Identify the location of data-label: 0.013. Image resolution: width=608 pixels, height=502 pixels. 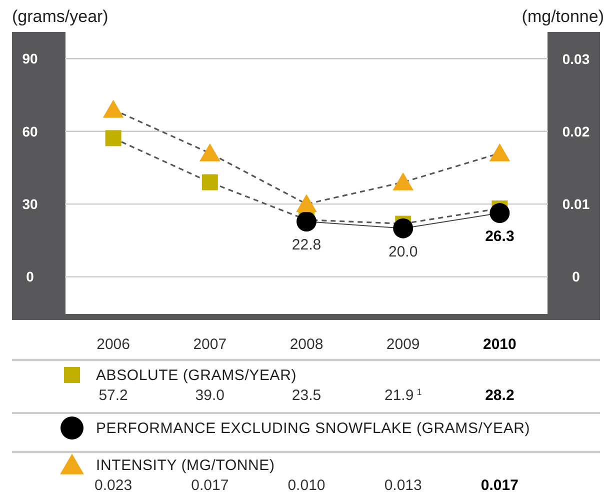
(403, 485).